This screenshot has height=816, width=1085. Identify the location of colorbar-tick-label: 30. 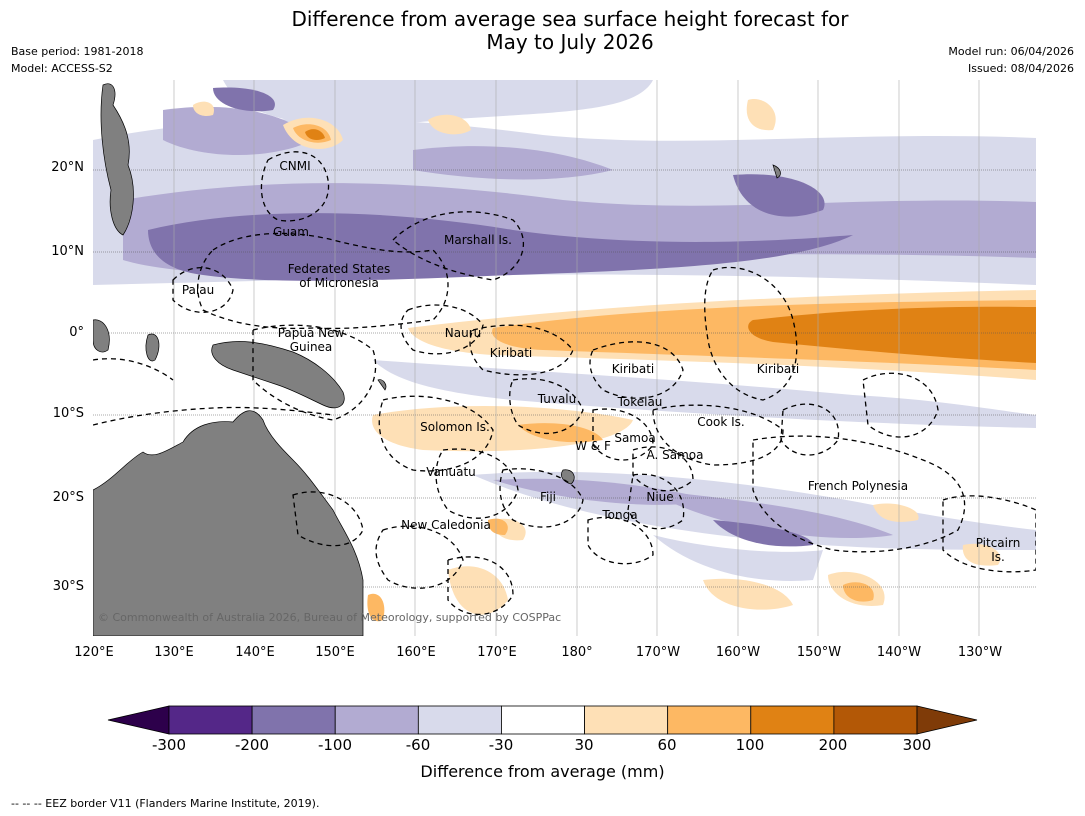
(584, 745).